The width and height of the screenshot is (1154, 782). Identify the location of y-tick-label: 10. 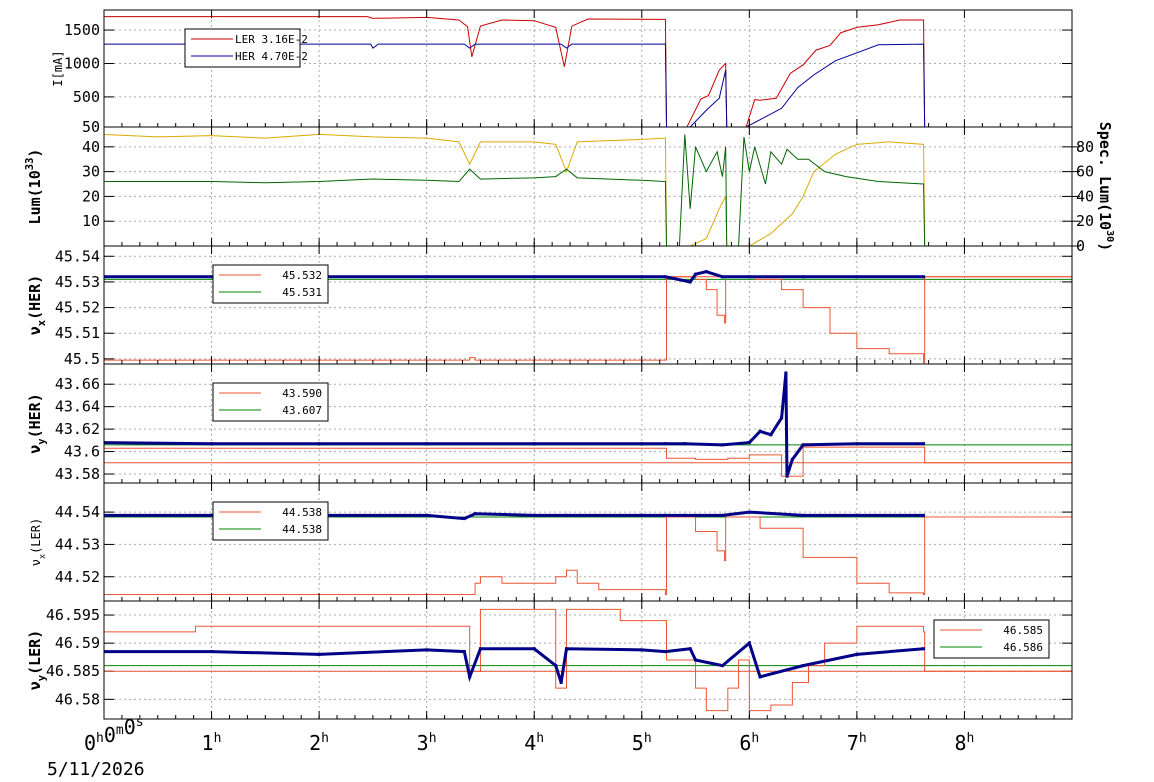
(91, 221).